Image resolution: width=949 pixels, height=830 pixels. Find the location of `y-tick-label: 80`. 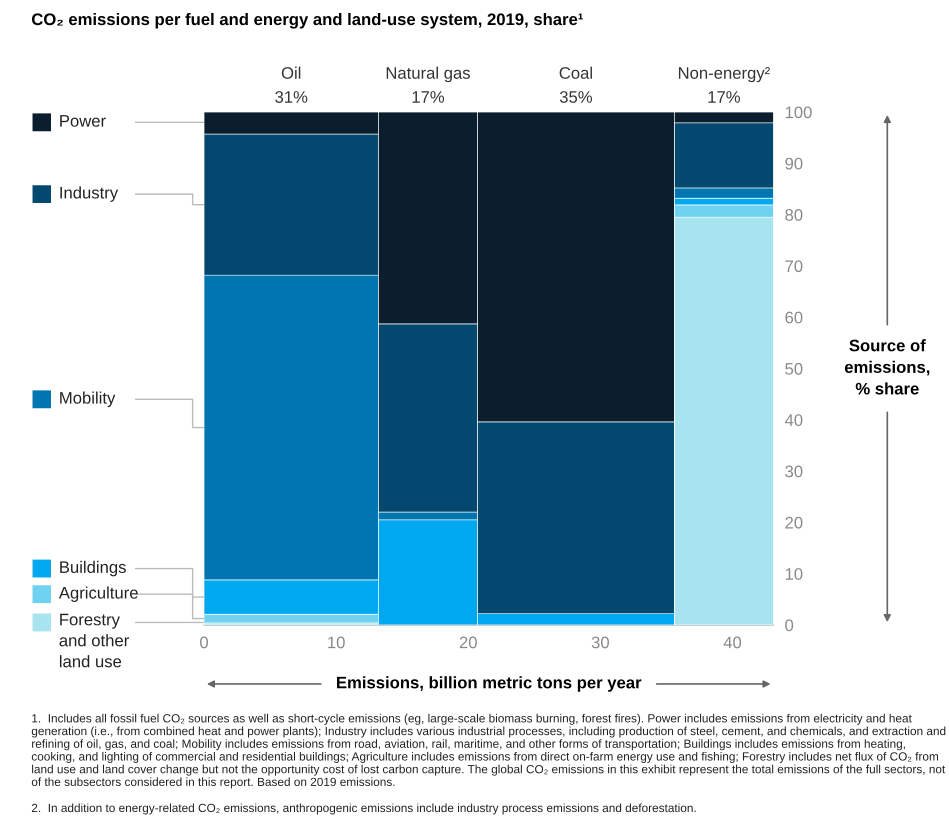

y-tick-label: 80 is located at coordinates (793, 215).